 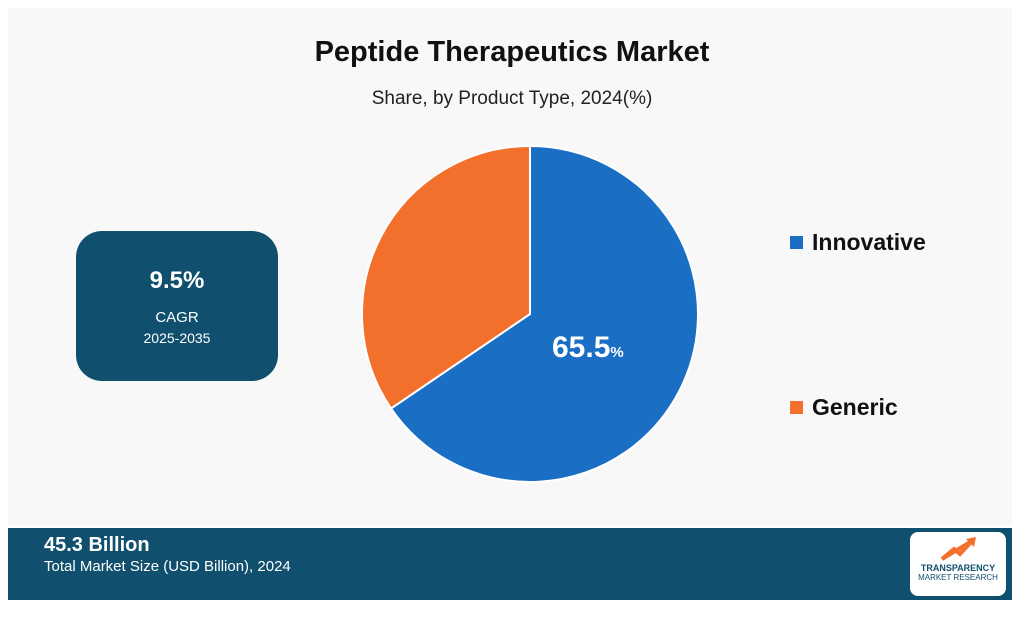 I want to click on chart-subtitle: Share, by Product Type, 2024(%), so click(x=512, y=98).